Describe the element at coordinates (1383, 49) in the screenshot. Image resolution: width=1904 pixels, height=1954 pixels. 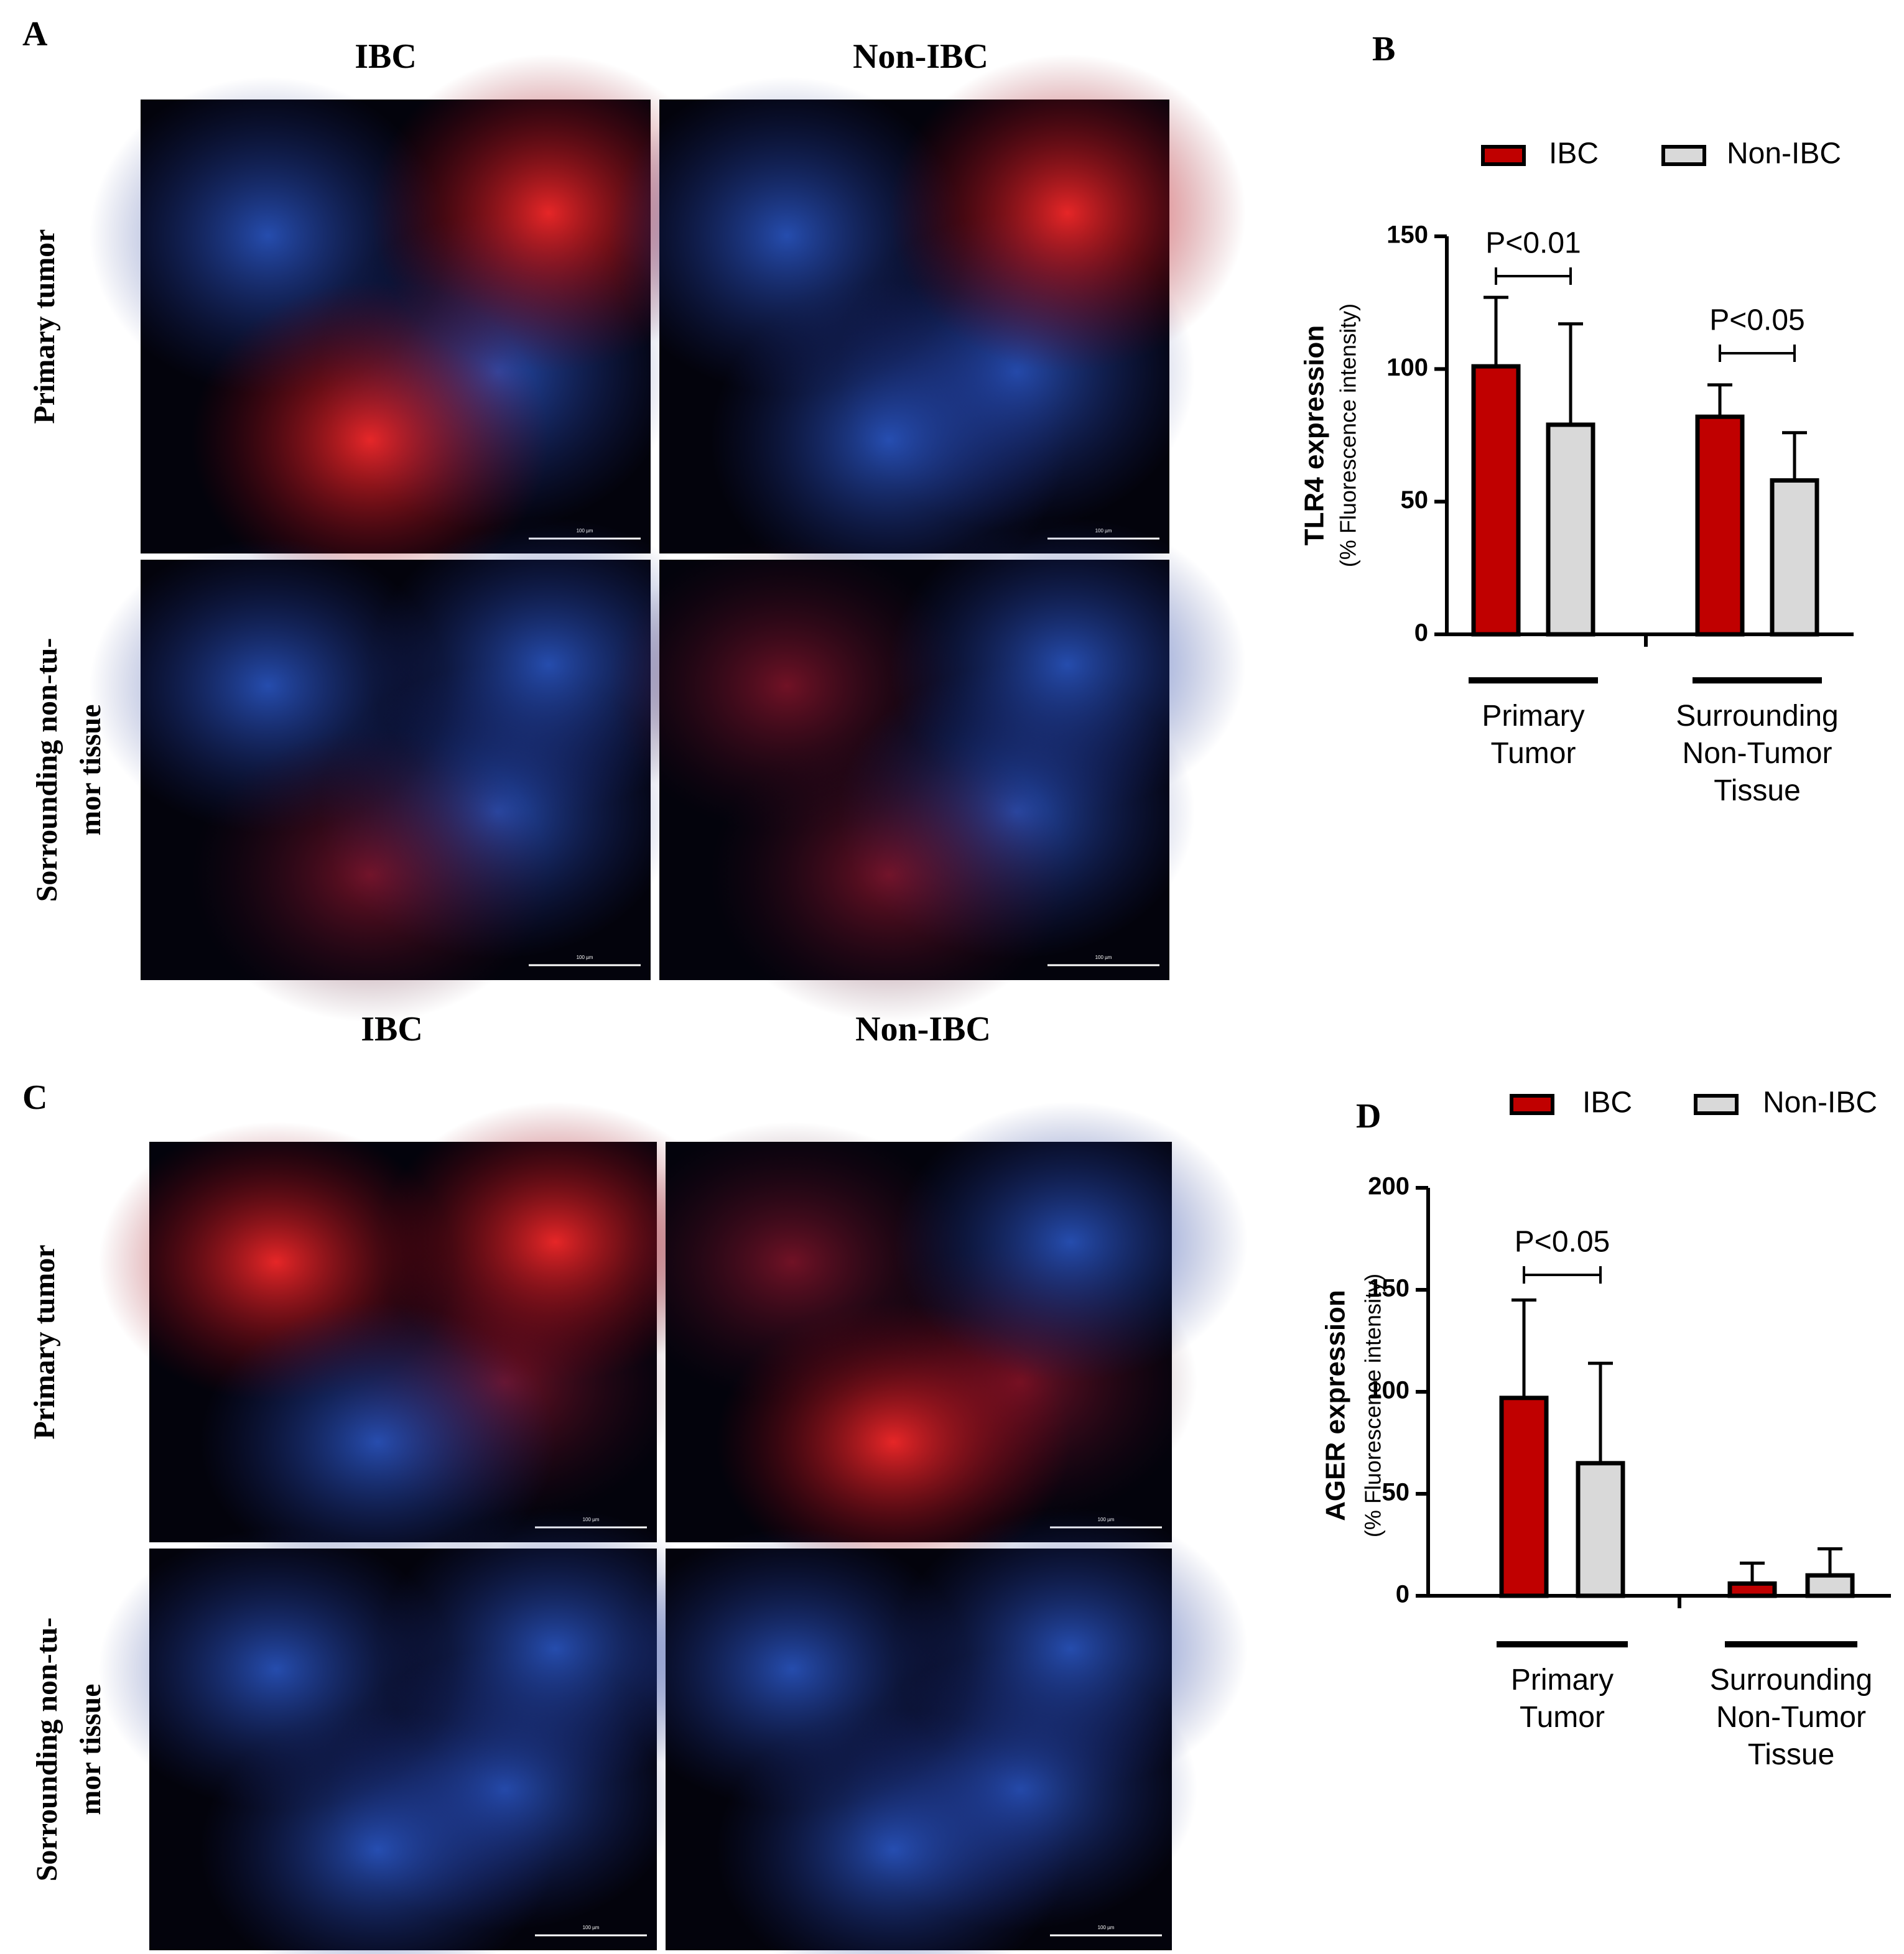
I see `panel-letter: B` at that location.